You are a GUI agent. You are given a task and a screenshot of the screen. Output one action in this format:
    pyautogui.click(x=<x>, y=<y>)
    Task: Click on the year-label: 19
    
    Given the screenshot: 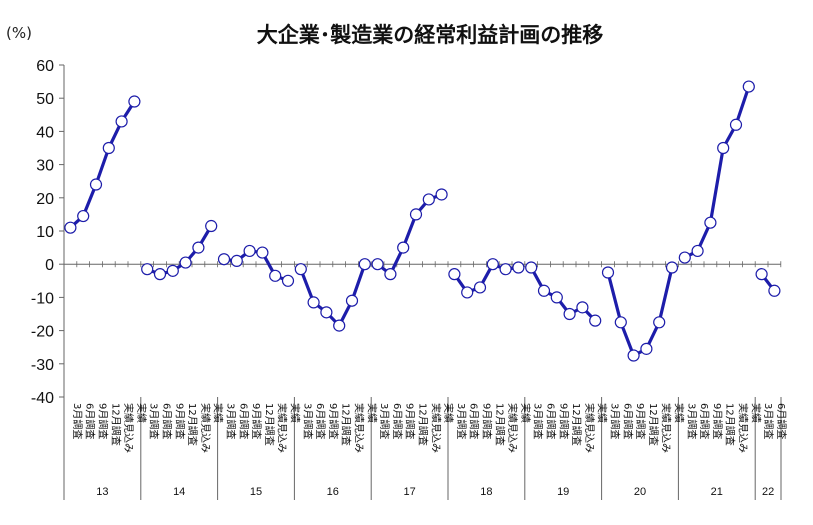 What is the action you would take?
    pyautogui.click(x=563, y=492)
    